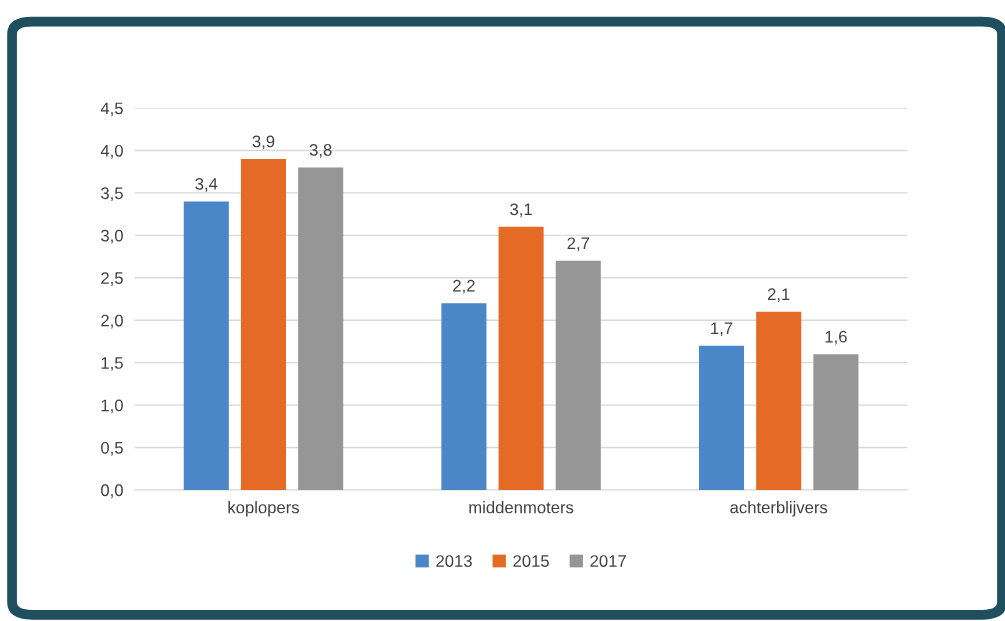 This screenshot has width=1005, height=621. I want to click on data-label: 3,1, so click(521, 210).